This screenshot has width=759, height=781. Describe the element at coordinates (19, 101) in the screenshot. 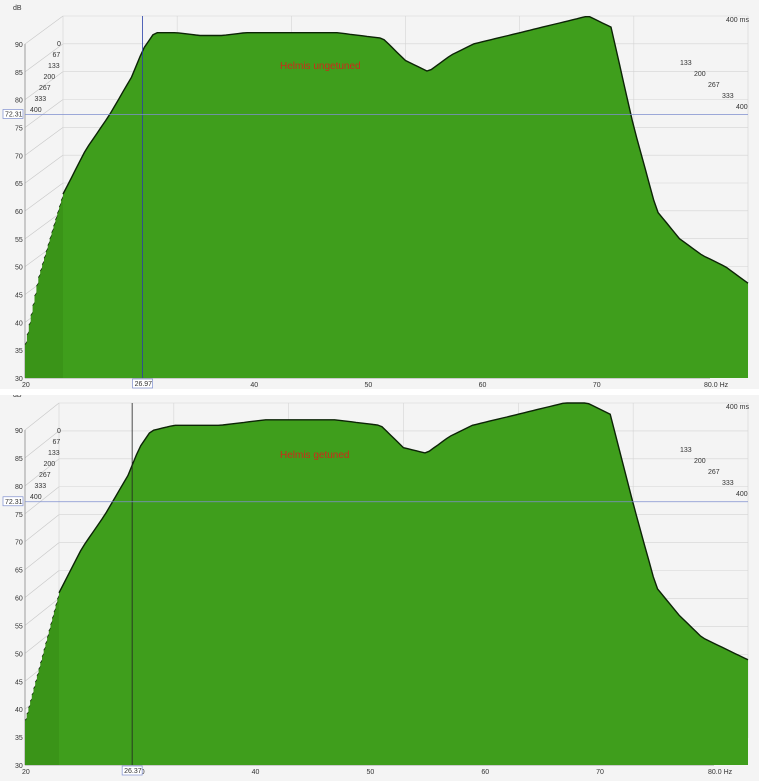

I see `y-tick-label: 80` at that location.